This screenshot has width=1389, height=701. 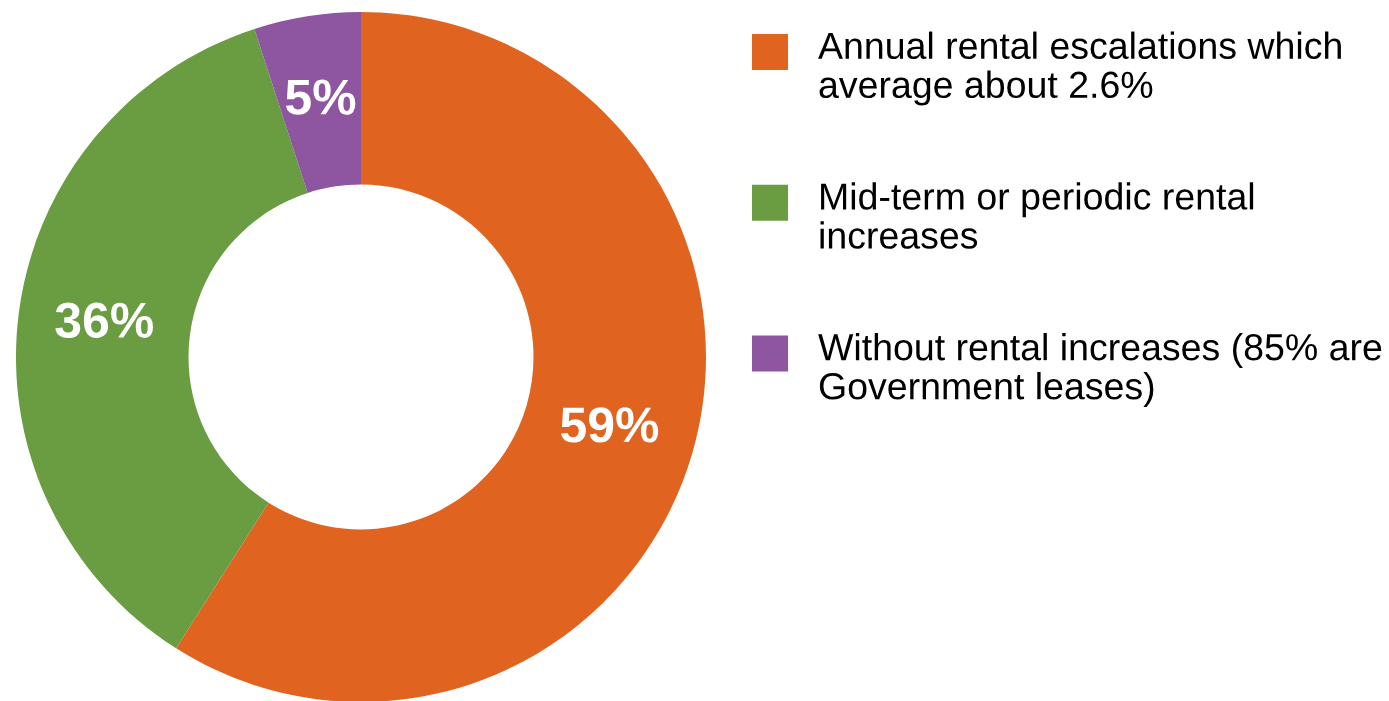 What do you see at coordinates (104, 320) in the screenshot?
I see `data-label: 36%` at bounding box center [104, 320].